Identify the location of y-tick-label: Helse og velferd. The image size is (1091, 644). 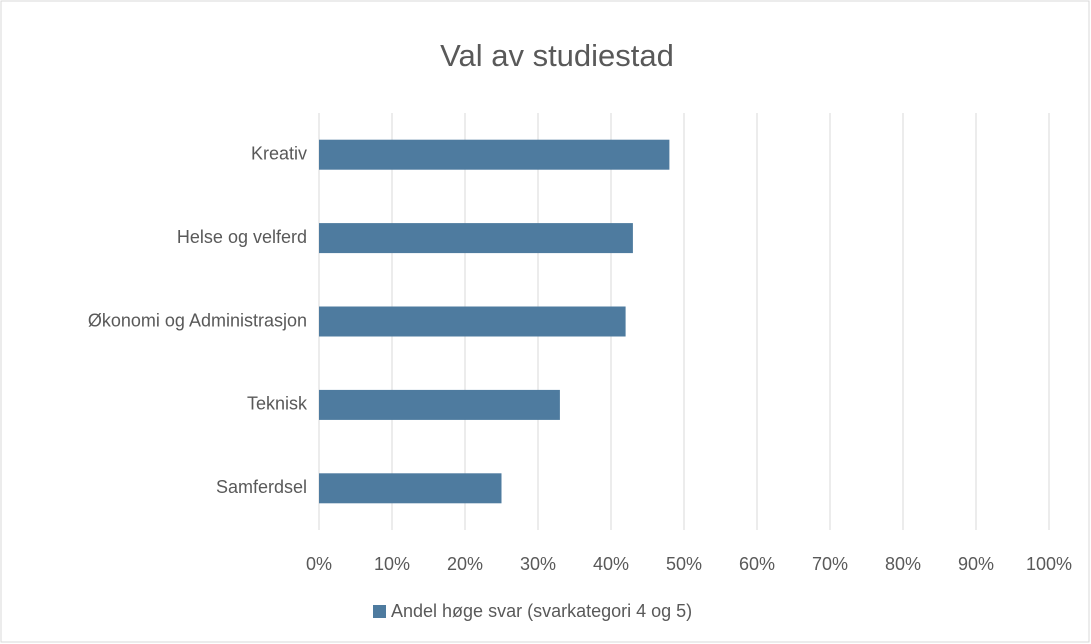
(242, 237).